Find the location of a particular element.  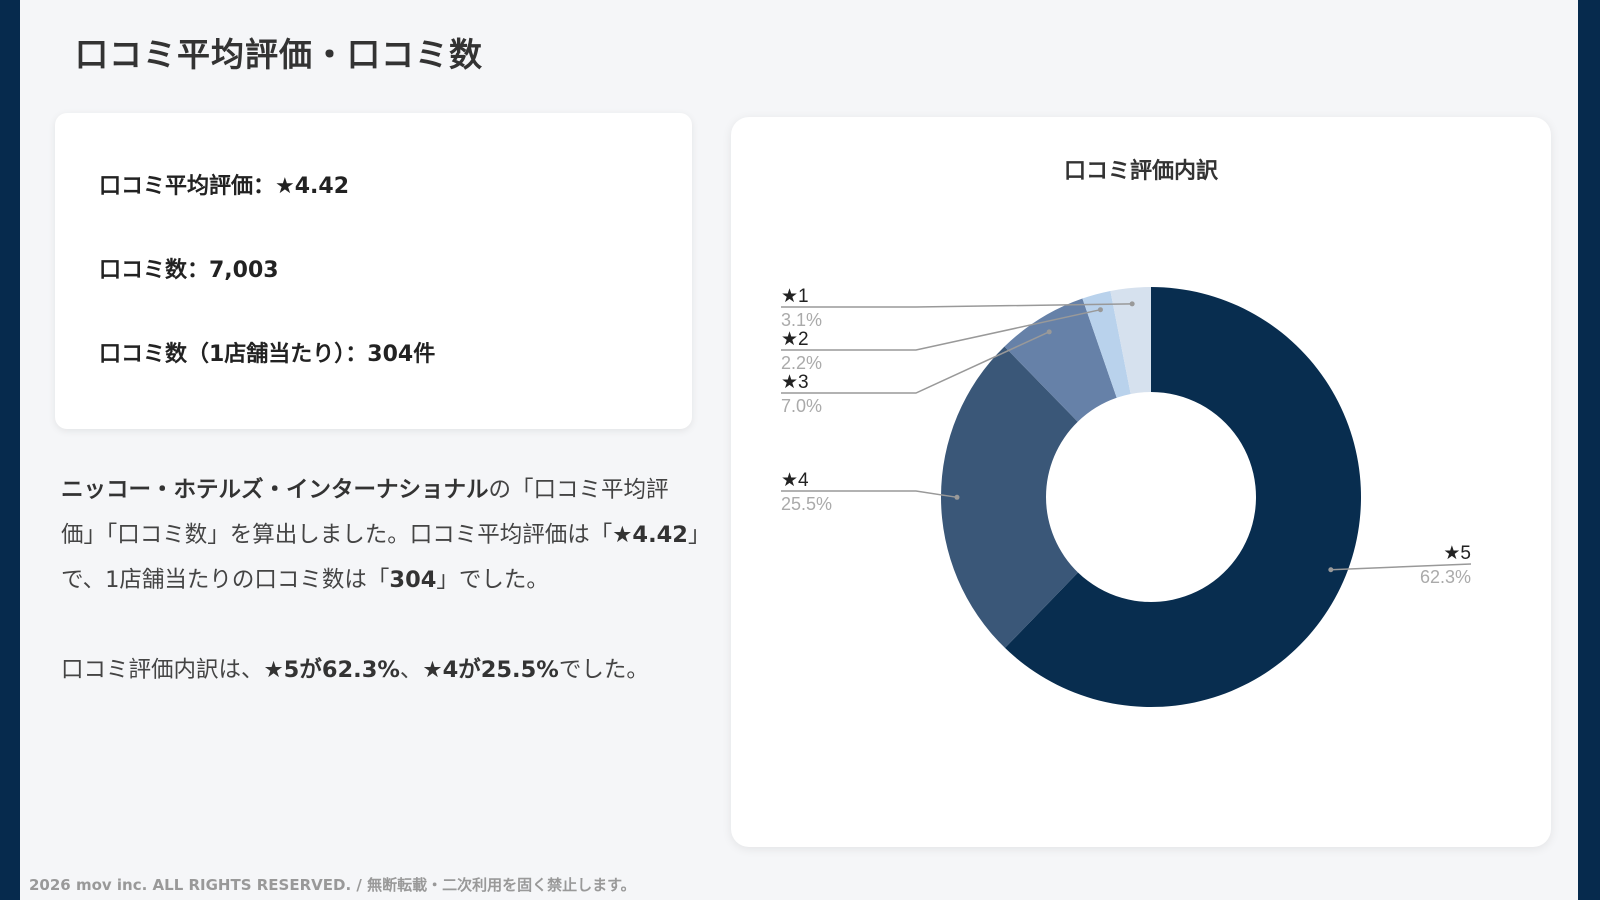

desc-text: 口コミ評価内訳は、 is located at coordinates (162, 670).